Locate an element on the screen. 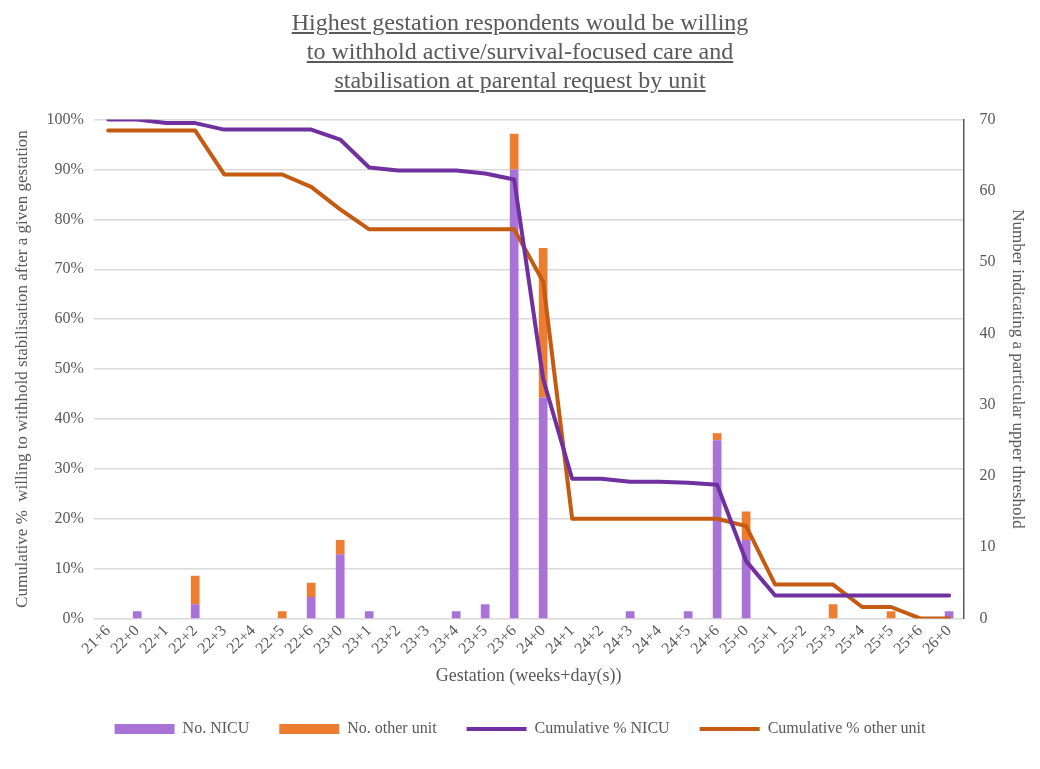  y-tick-label: 20% is located at coordinates (69, 517).